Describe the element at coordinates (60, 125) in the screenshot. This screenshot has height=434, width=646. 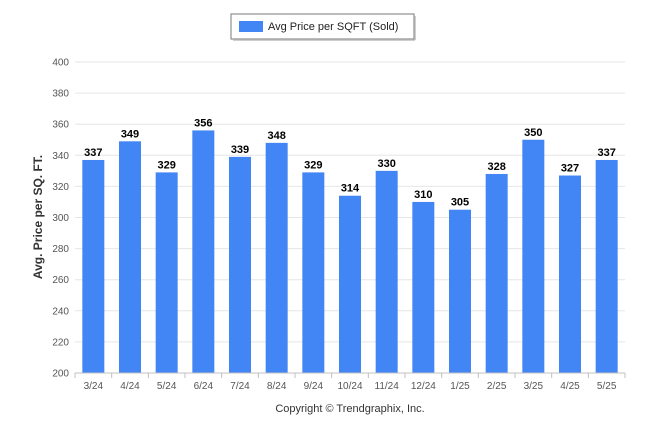
I see `y-tick-label: 360` at that location.